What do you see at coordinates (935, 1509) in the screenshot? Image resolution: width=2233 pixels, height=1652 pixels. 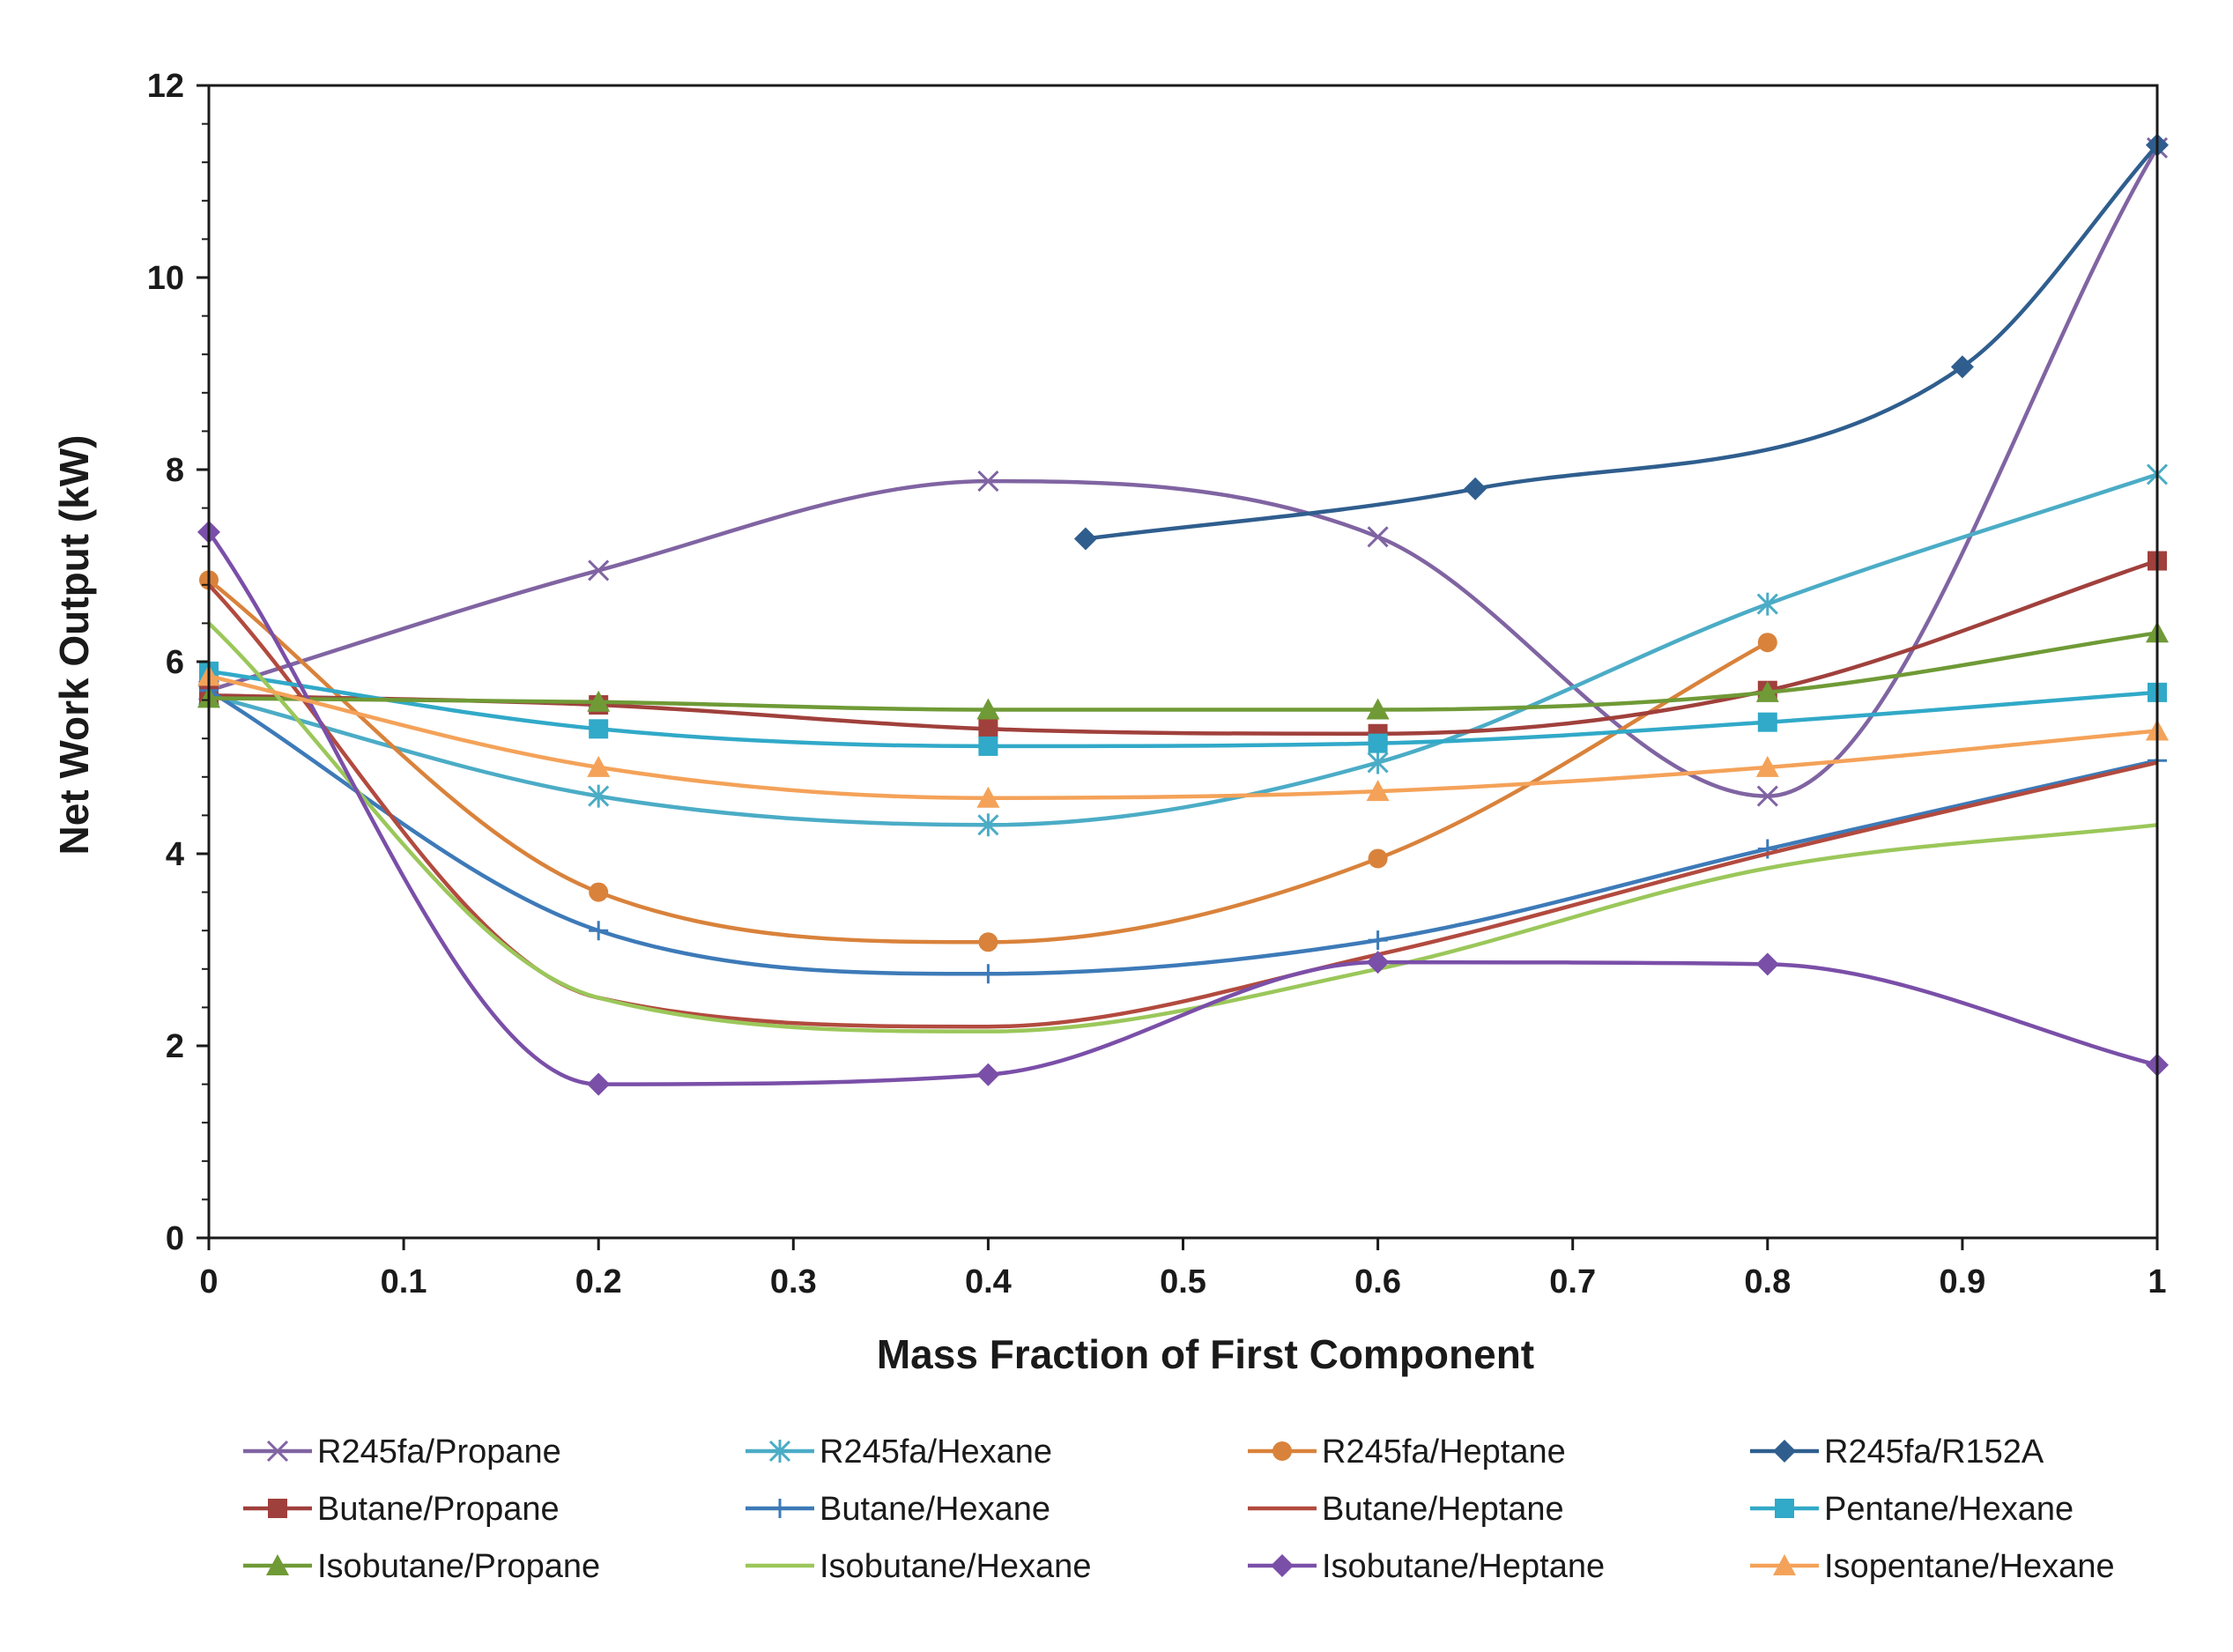 I see `legend-label: Butane/Hexane` at bounding box center [935, 1509].